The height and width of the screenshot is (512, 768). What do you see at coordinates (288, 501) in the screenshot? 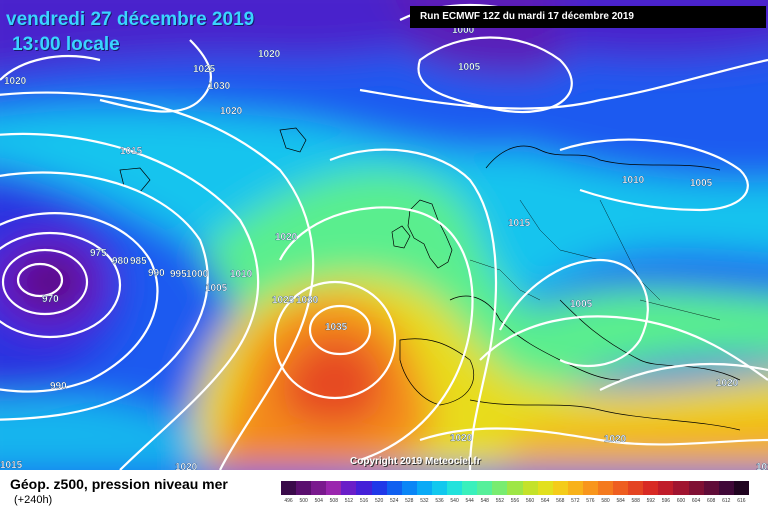
I see `color-scale-value: 496` at bounding box center [288, 501].